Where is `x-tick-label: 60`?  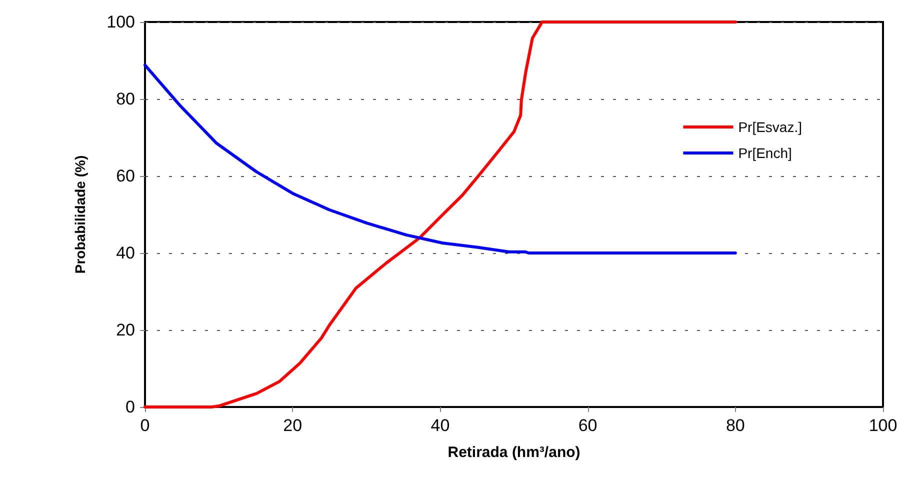
x-tick-label: 60 is located at coordinates (588, 425).